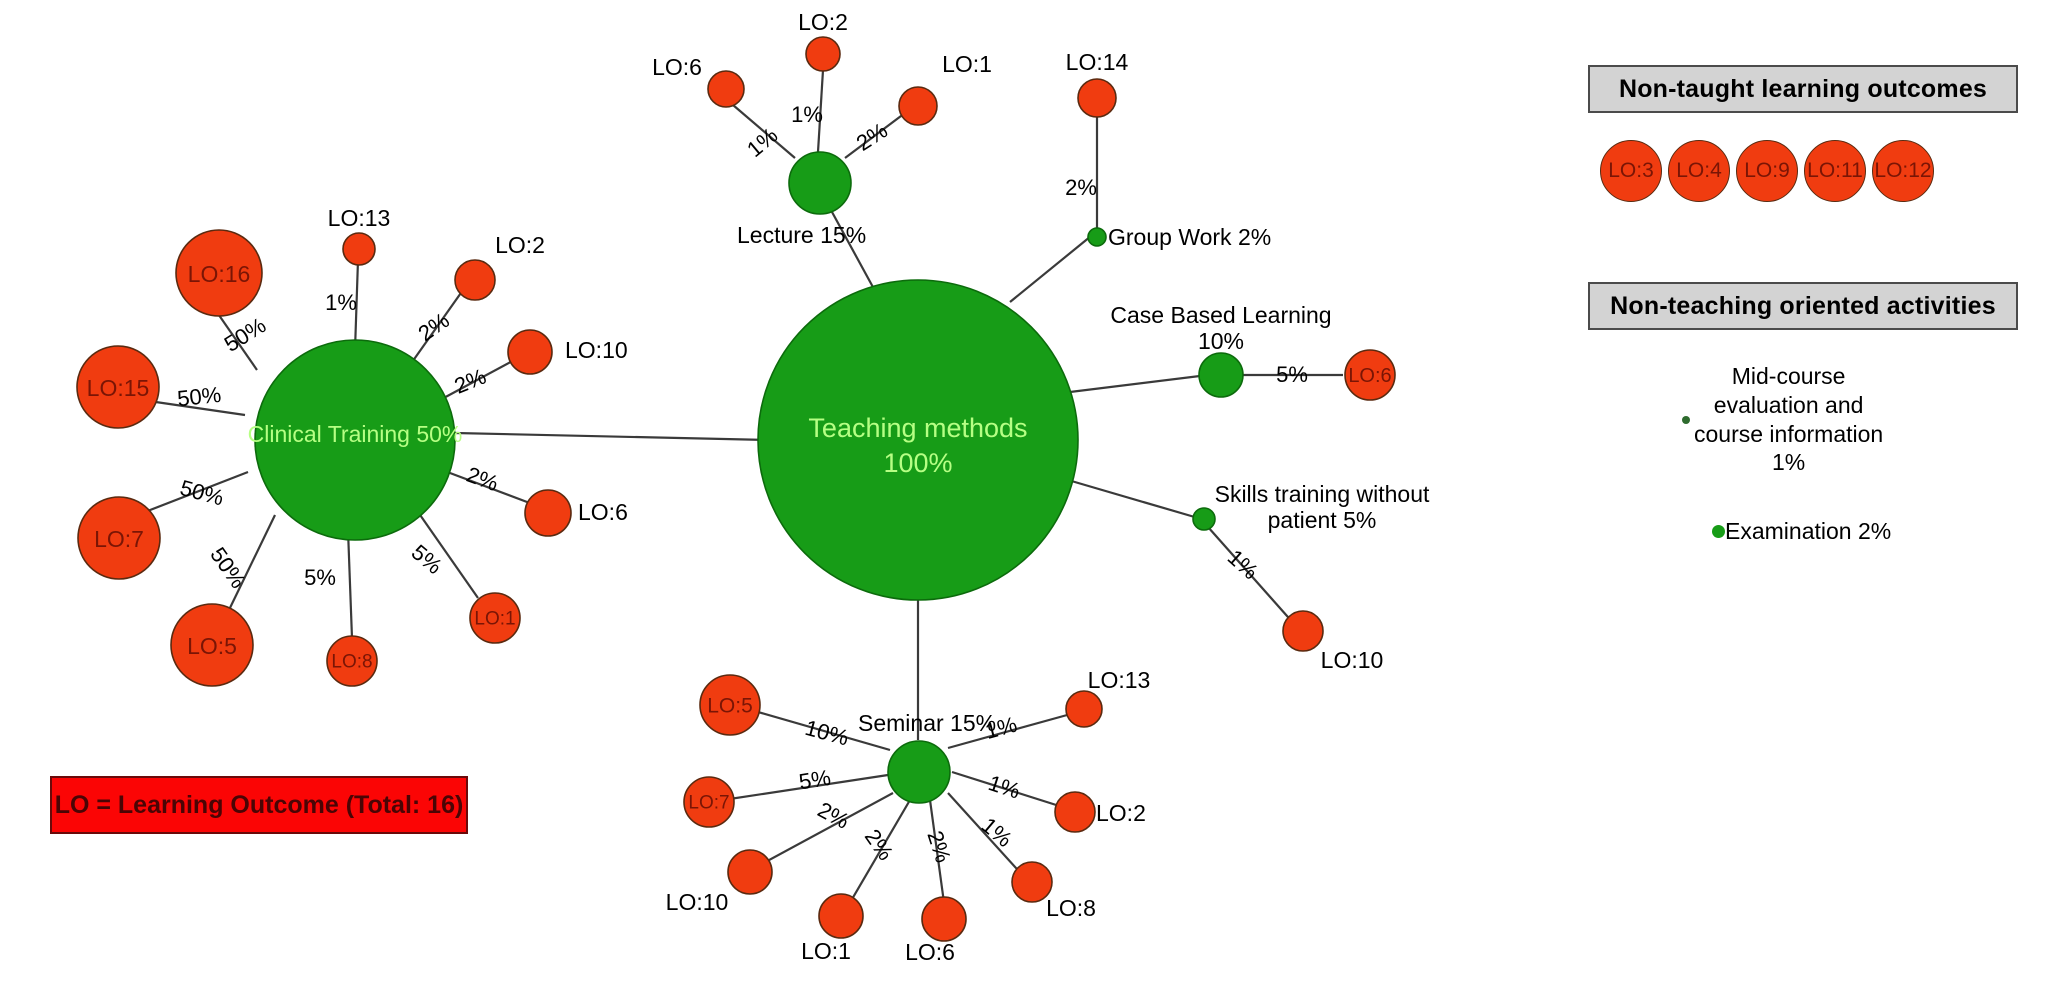  I want to click on lo7-circle, so click(119, 538).